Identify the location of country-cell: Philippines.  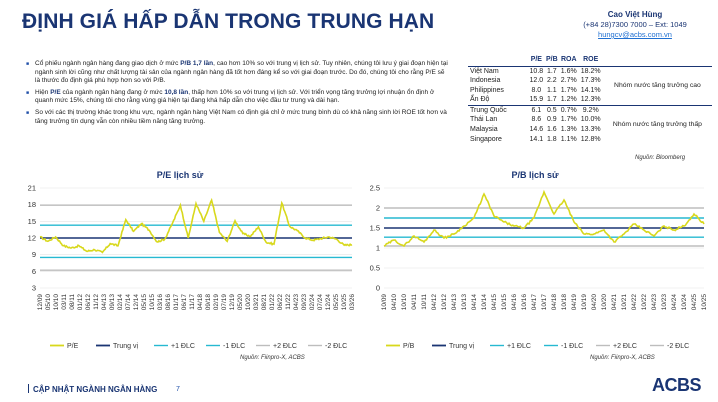
(487, 90).